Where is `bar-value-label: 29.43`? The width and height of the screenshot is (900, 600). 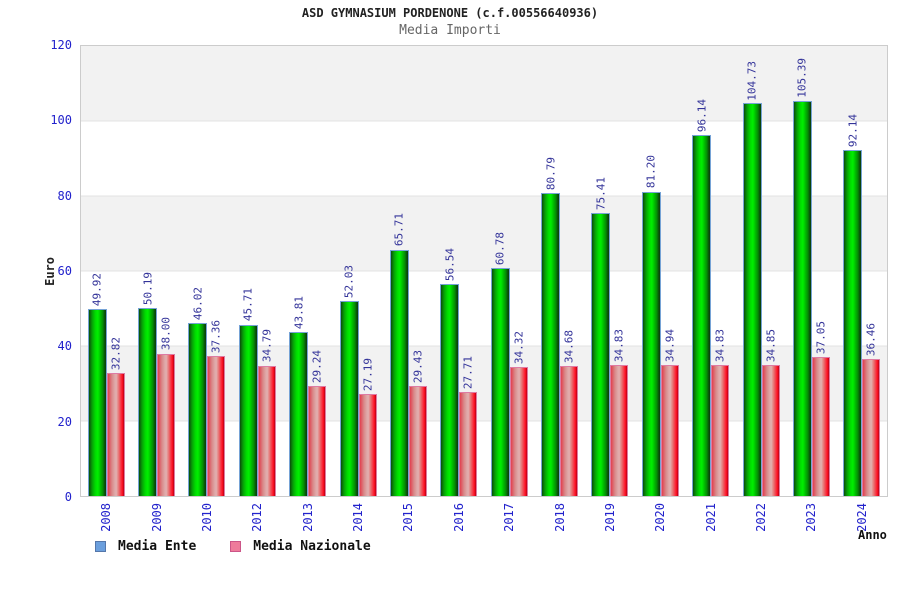 bar-value-label: 29.43 is located at coordinates (418, 366).